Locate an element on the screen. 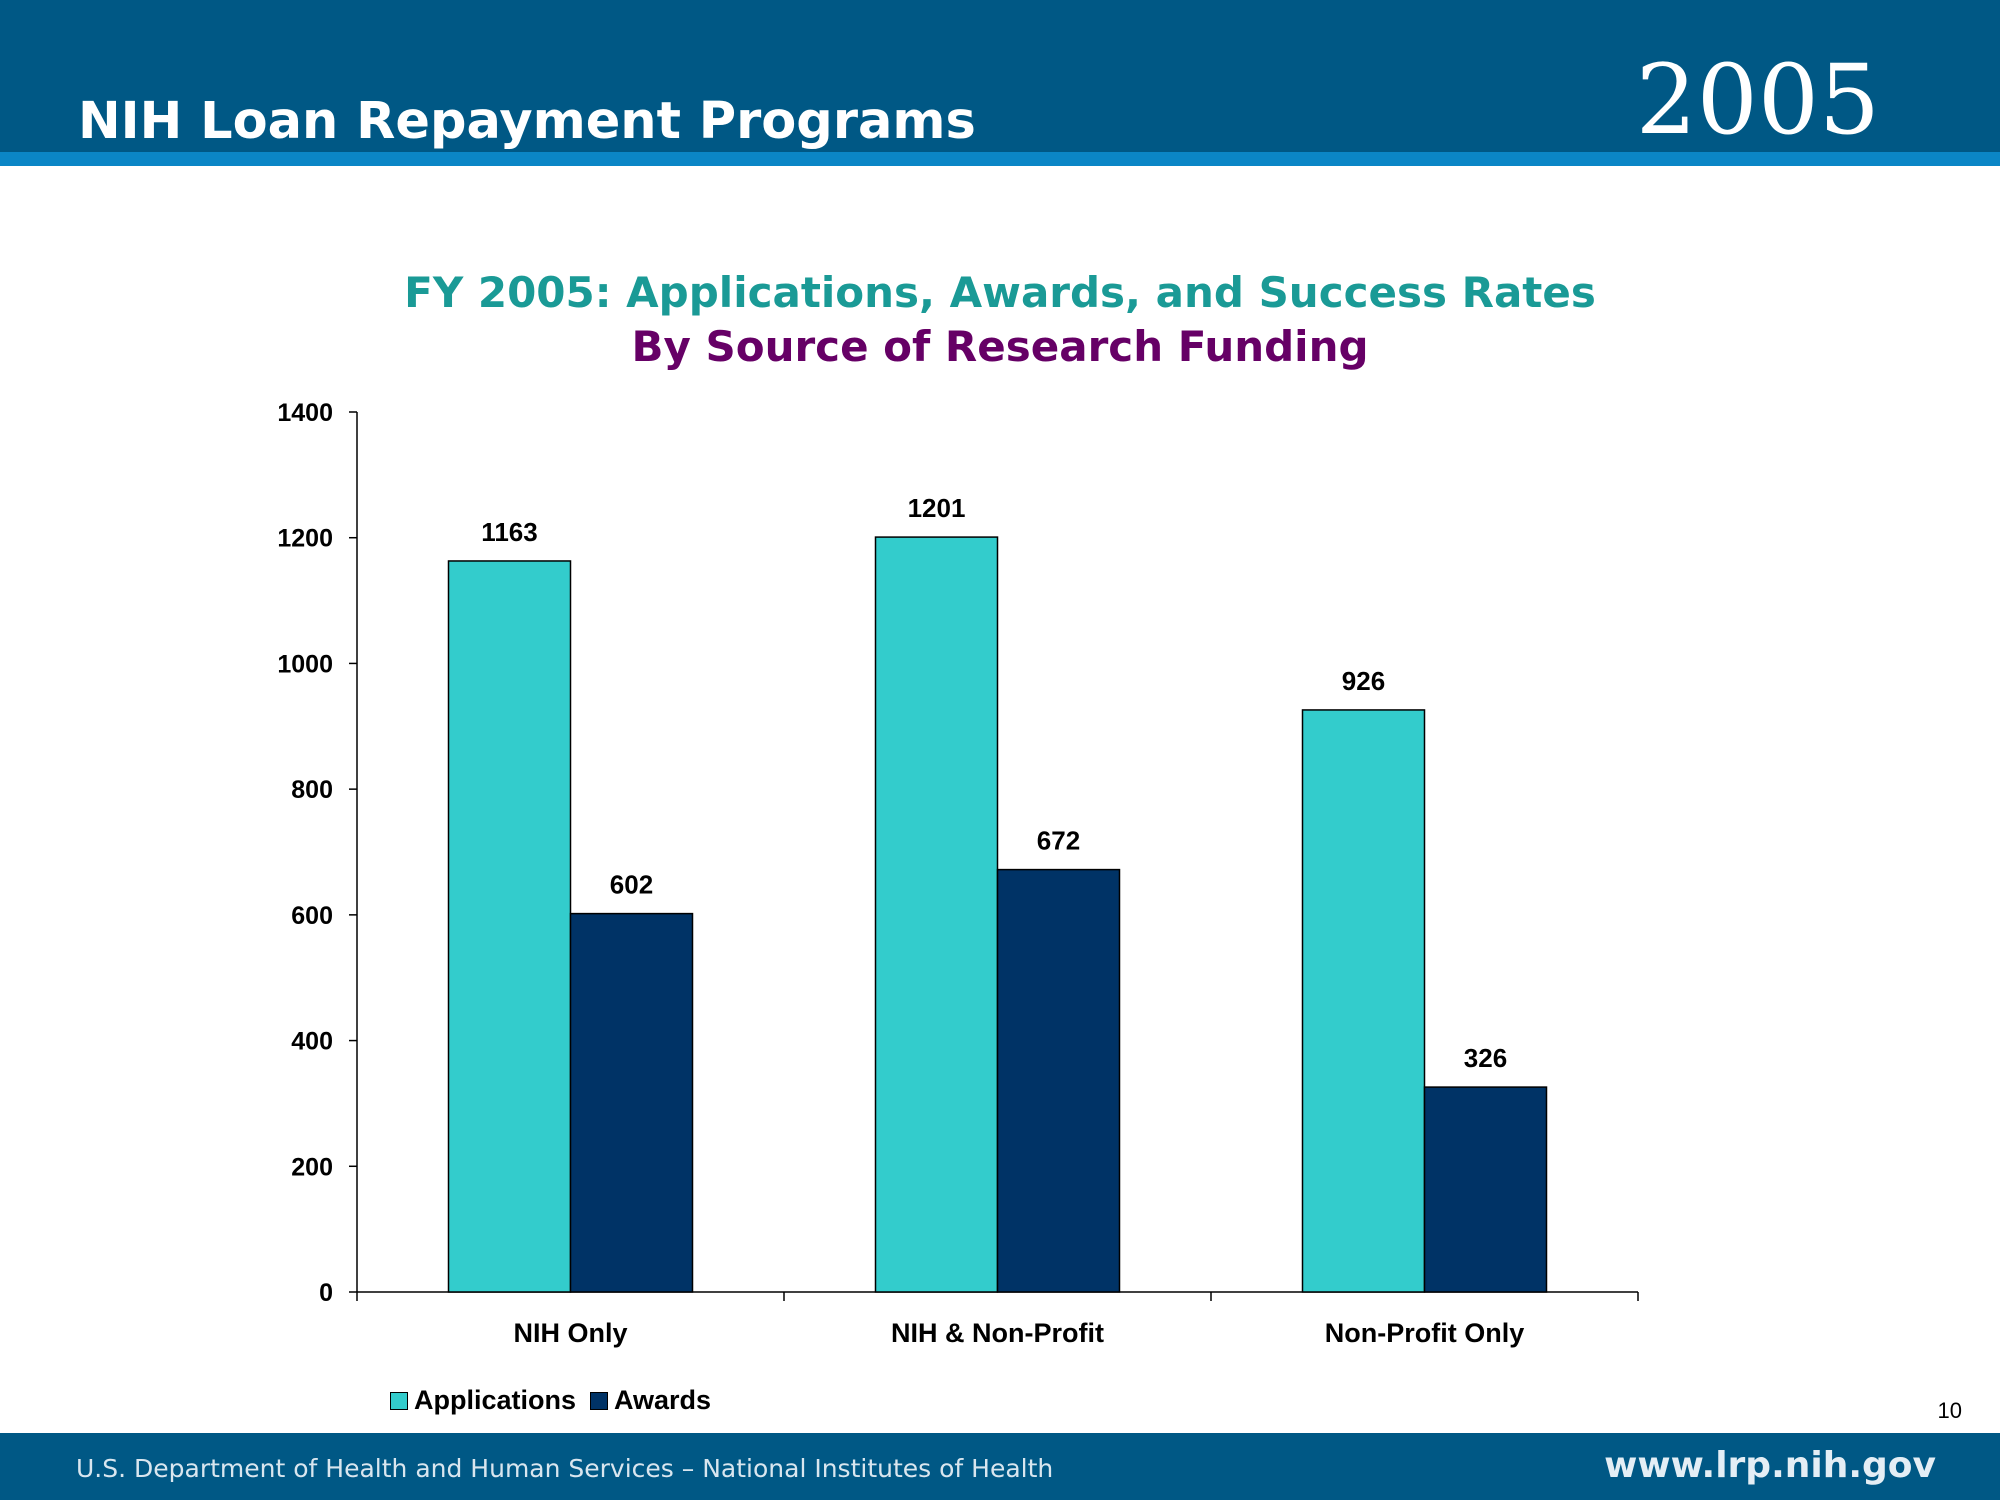 This screenshot has width=2000, height=1500. header-stripe is located at coordinates (1000, 159).